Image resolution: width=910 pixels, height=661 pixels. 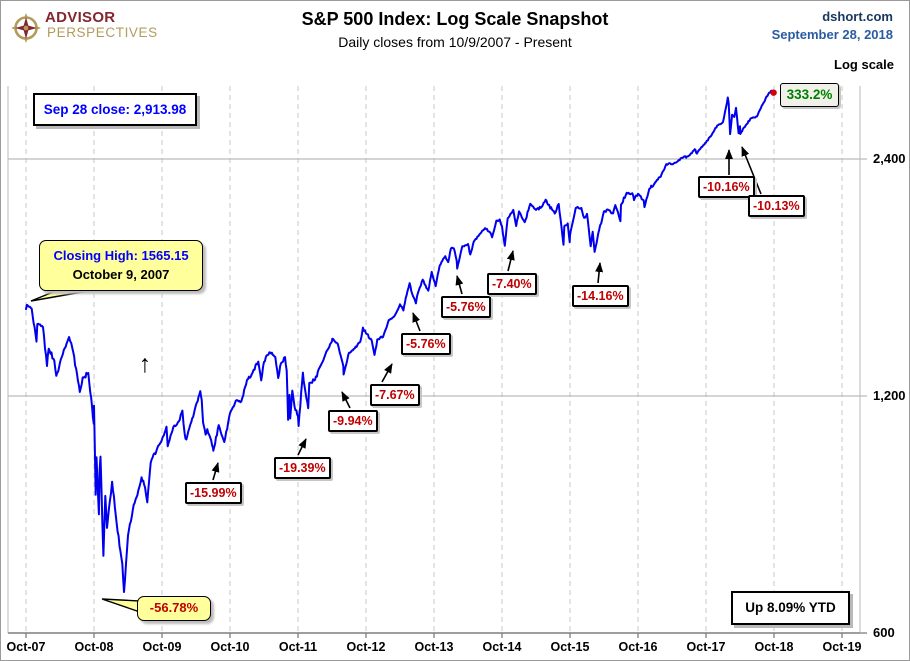 I want to click on drawdown-2012a-text: -9.94%, so click(x=353, y=421).